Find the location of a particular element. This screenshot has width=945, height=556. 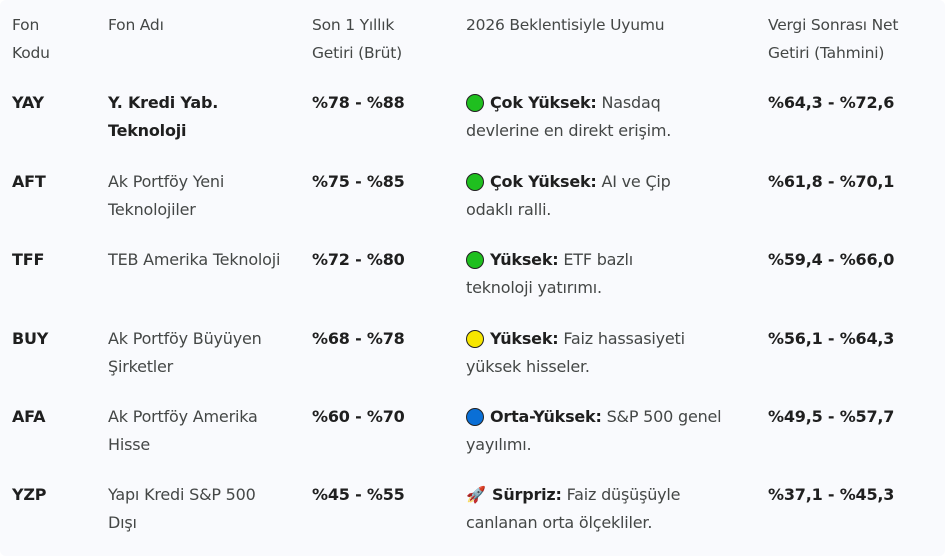

net-return: %64,3 - %72,6 is located at coordinates (831, 102).